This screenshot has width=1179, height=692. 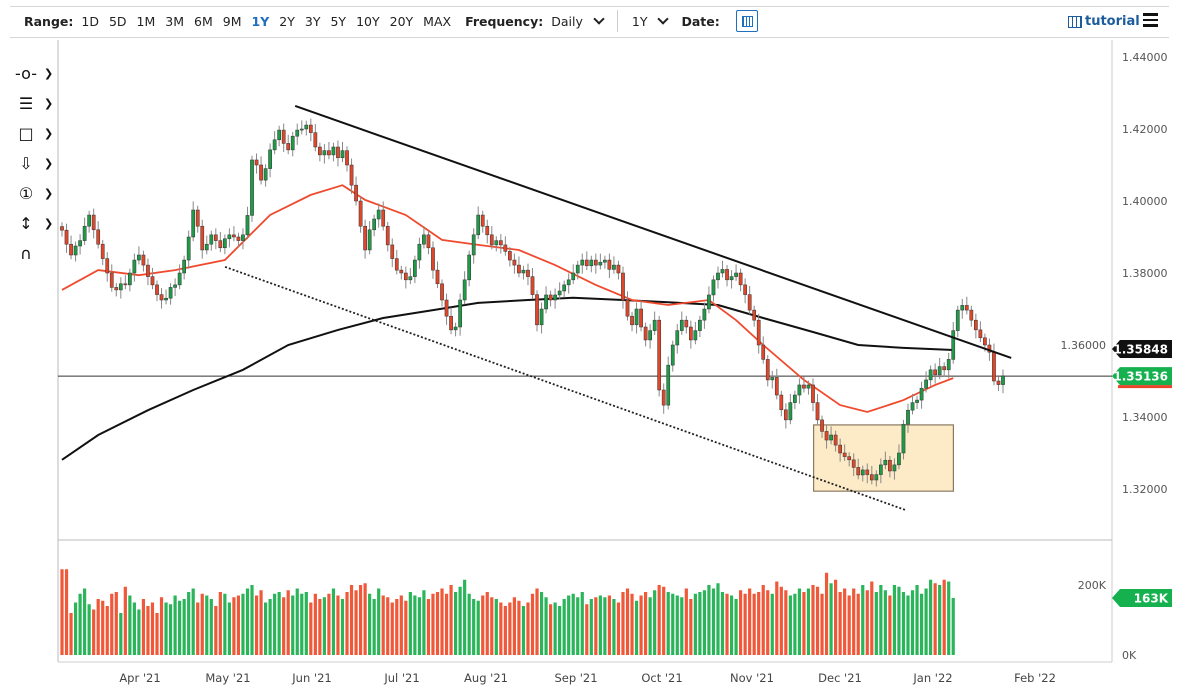 I want to click on range-9m: 9M, so click(x=232, y=21).